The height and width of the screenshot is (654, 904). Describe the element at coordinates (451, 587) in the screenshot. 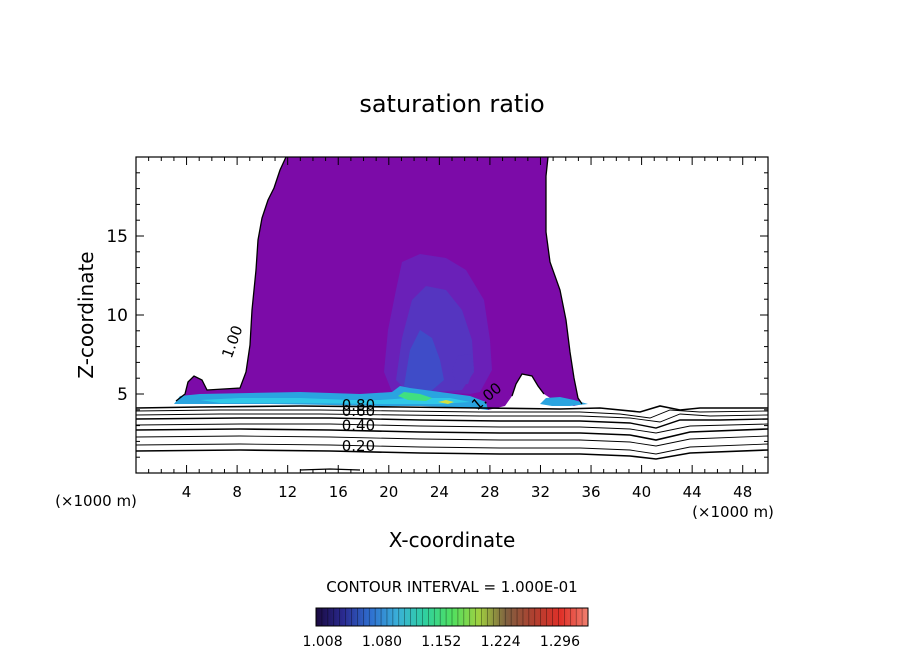

I see `contour-interval-text: CONTOUR INTERVAL = 1.000E-01` at that location.